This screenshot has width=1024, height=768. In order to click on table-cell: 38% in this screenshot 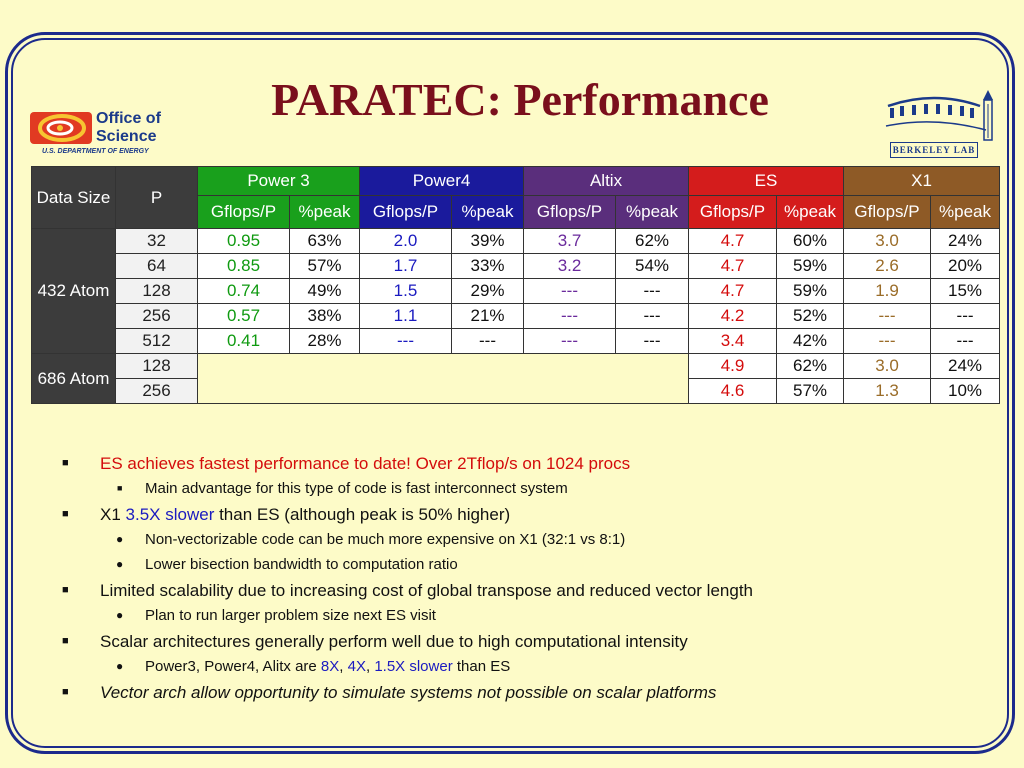, I will do `click(324, 316)`.